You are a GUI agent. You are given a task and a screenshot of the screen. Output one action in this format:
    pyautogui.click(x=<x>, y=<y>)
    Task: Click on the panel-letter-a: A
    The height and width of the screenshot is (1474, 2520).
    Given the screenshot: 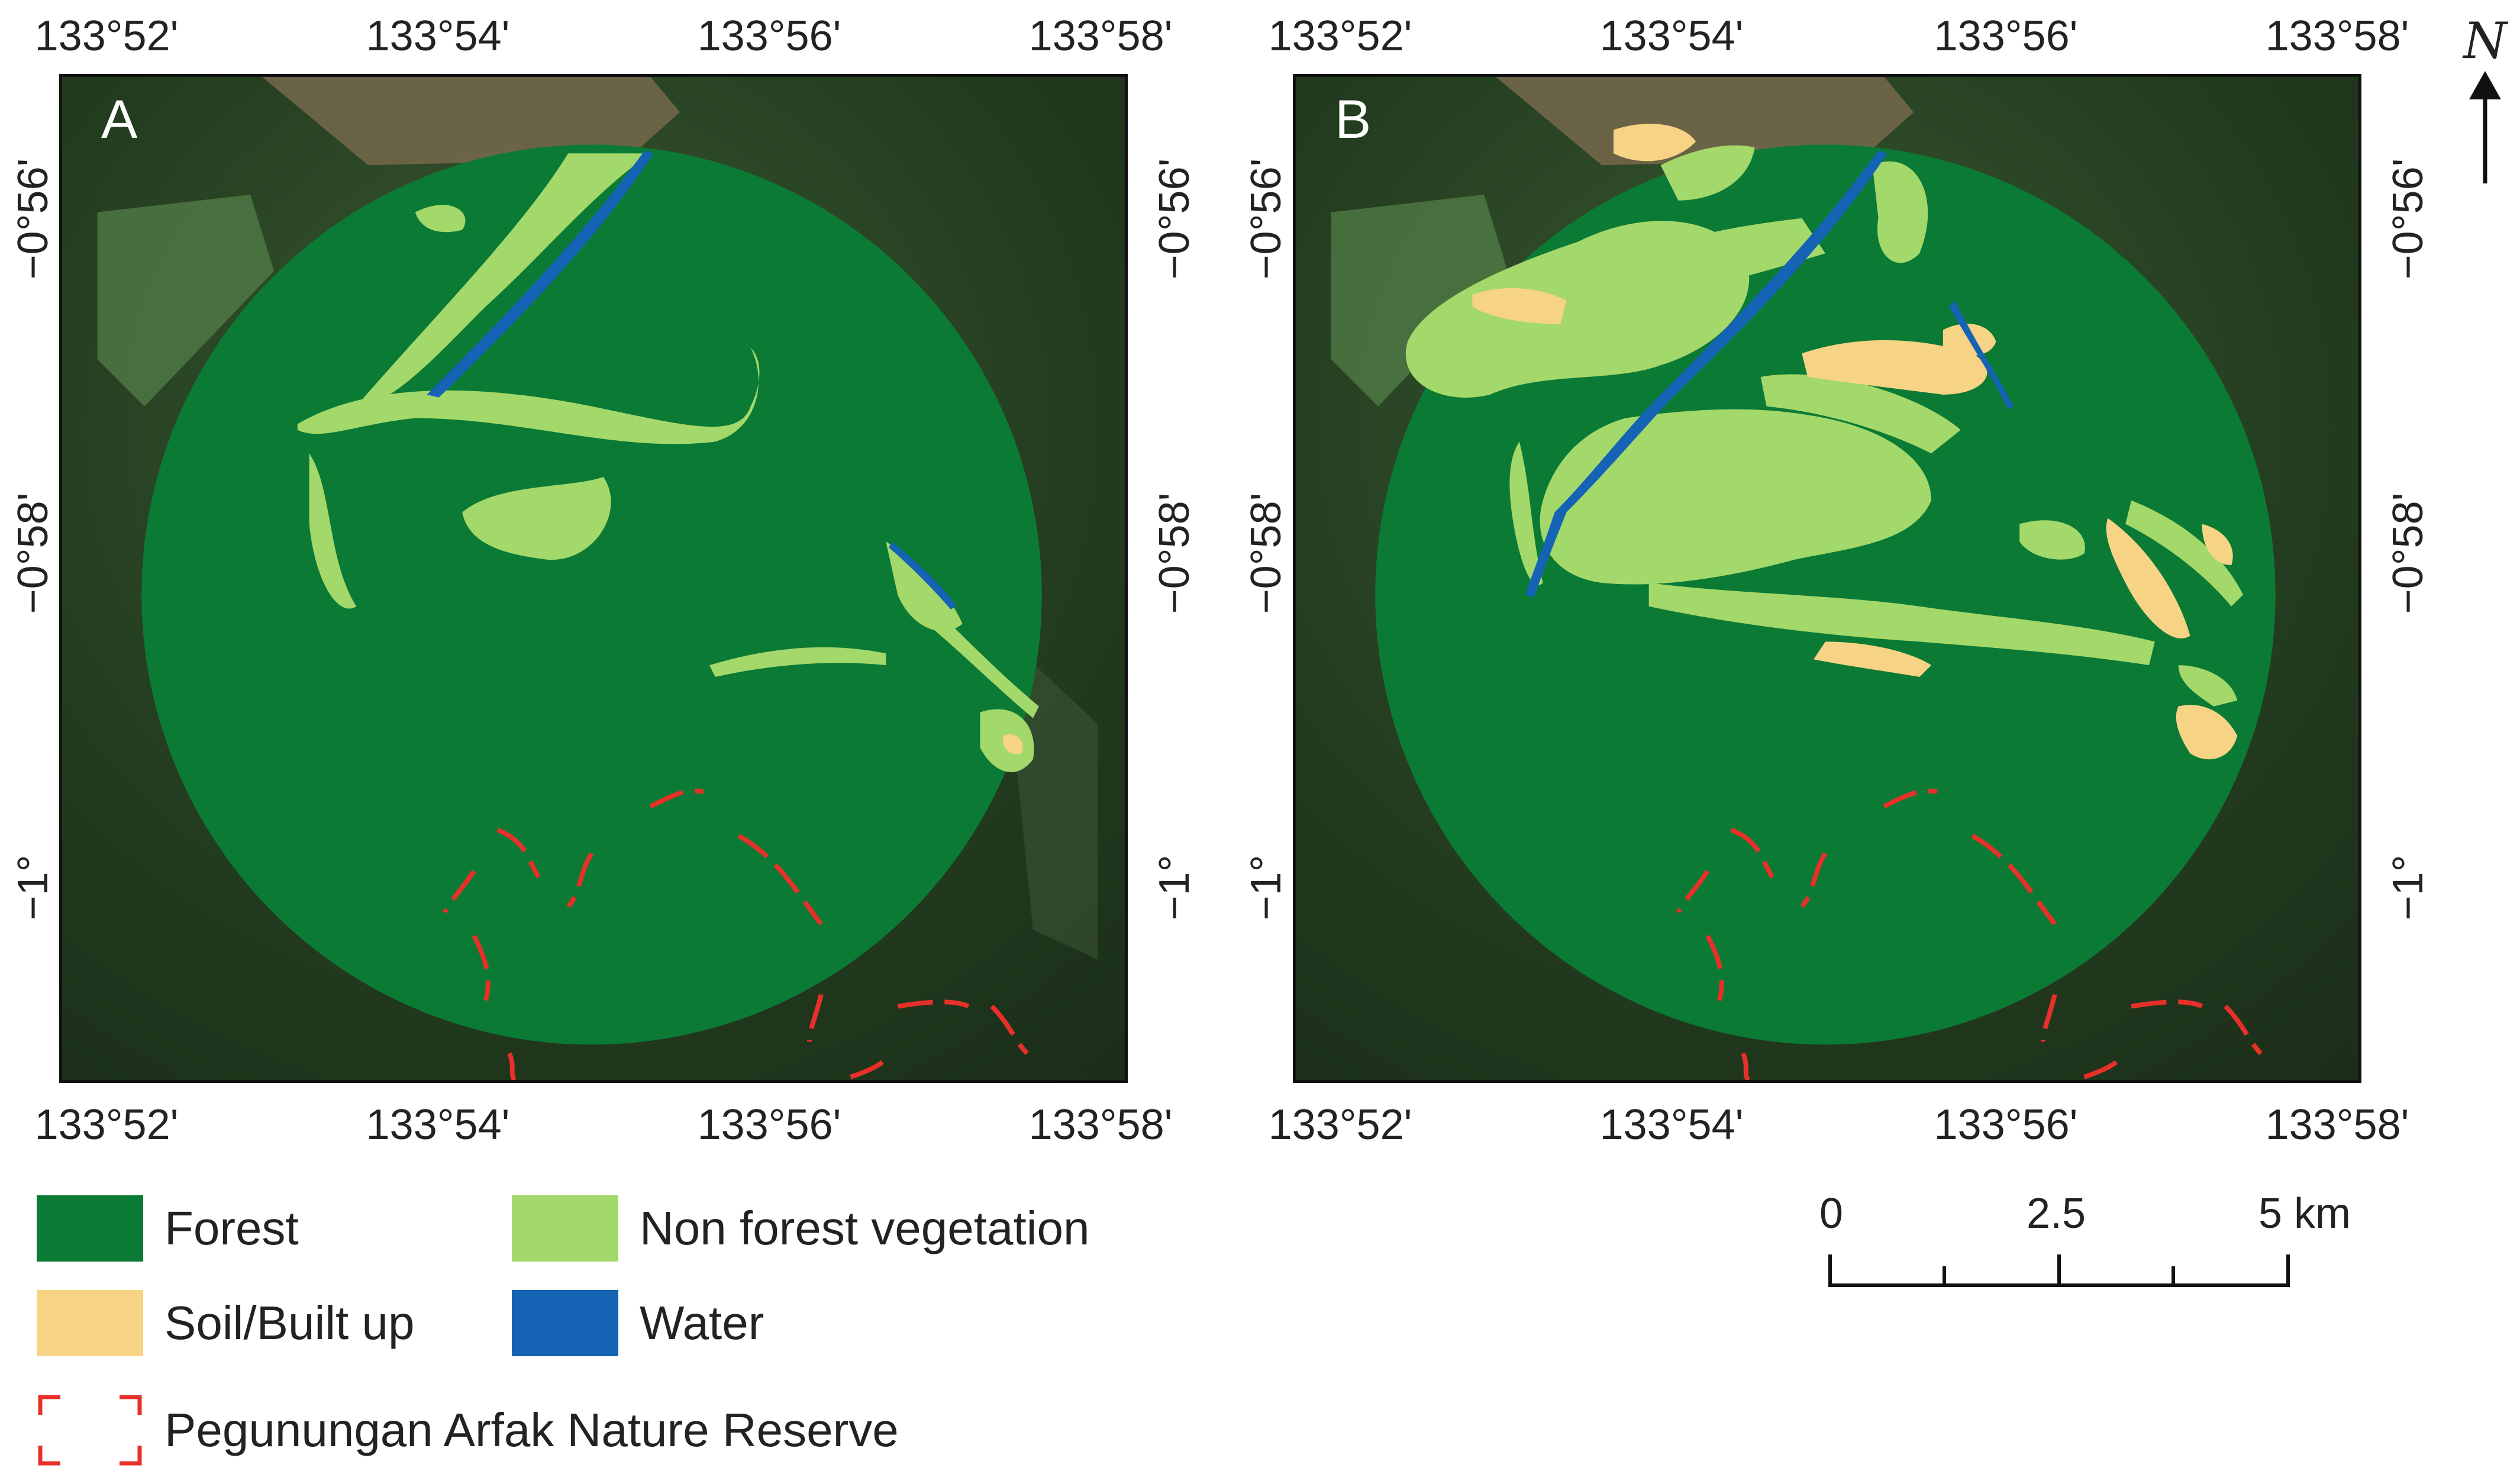 What is the action you would take?
    pyautogui.click(x=119, y=119)
    